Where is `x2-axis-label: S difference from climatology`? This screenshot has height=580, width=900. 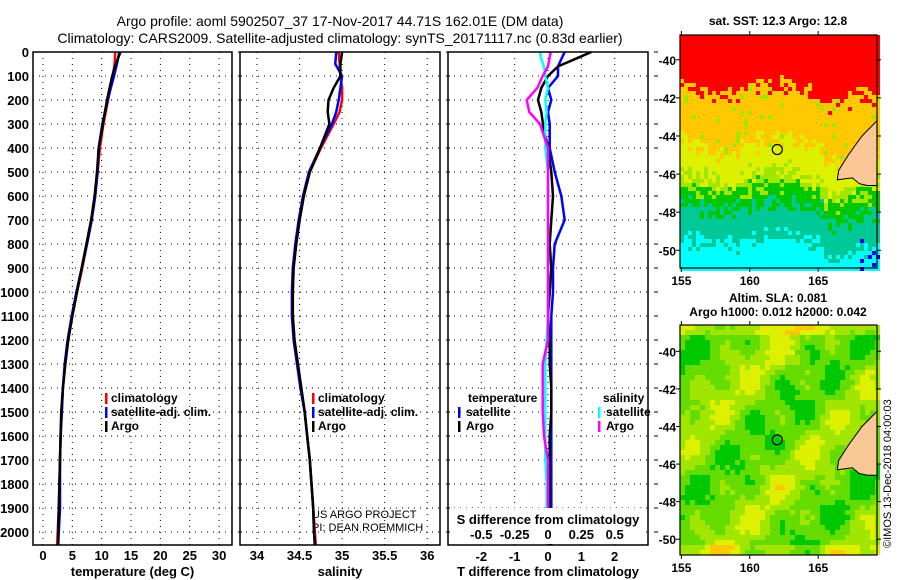
x2-axis-label: S difference from climatology is located at coordinates (549, 519).